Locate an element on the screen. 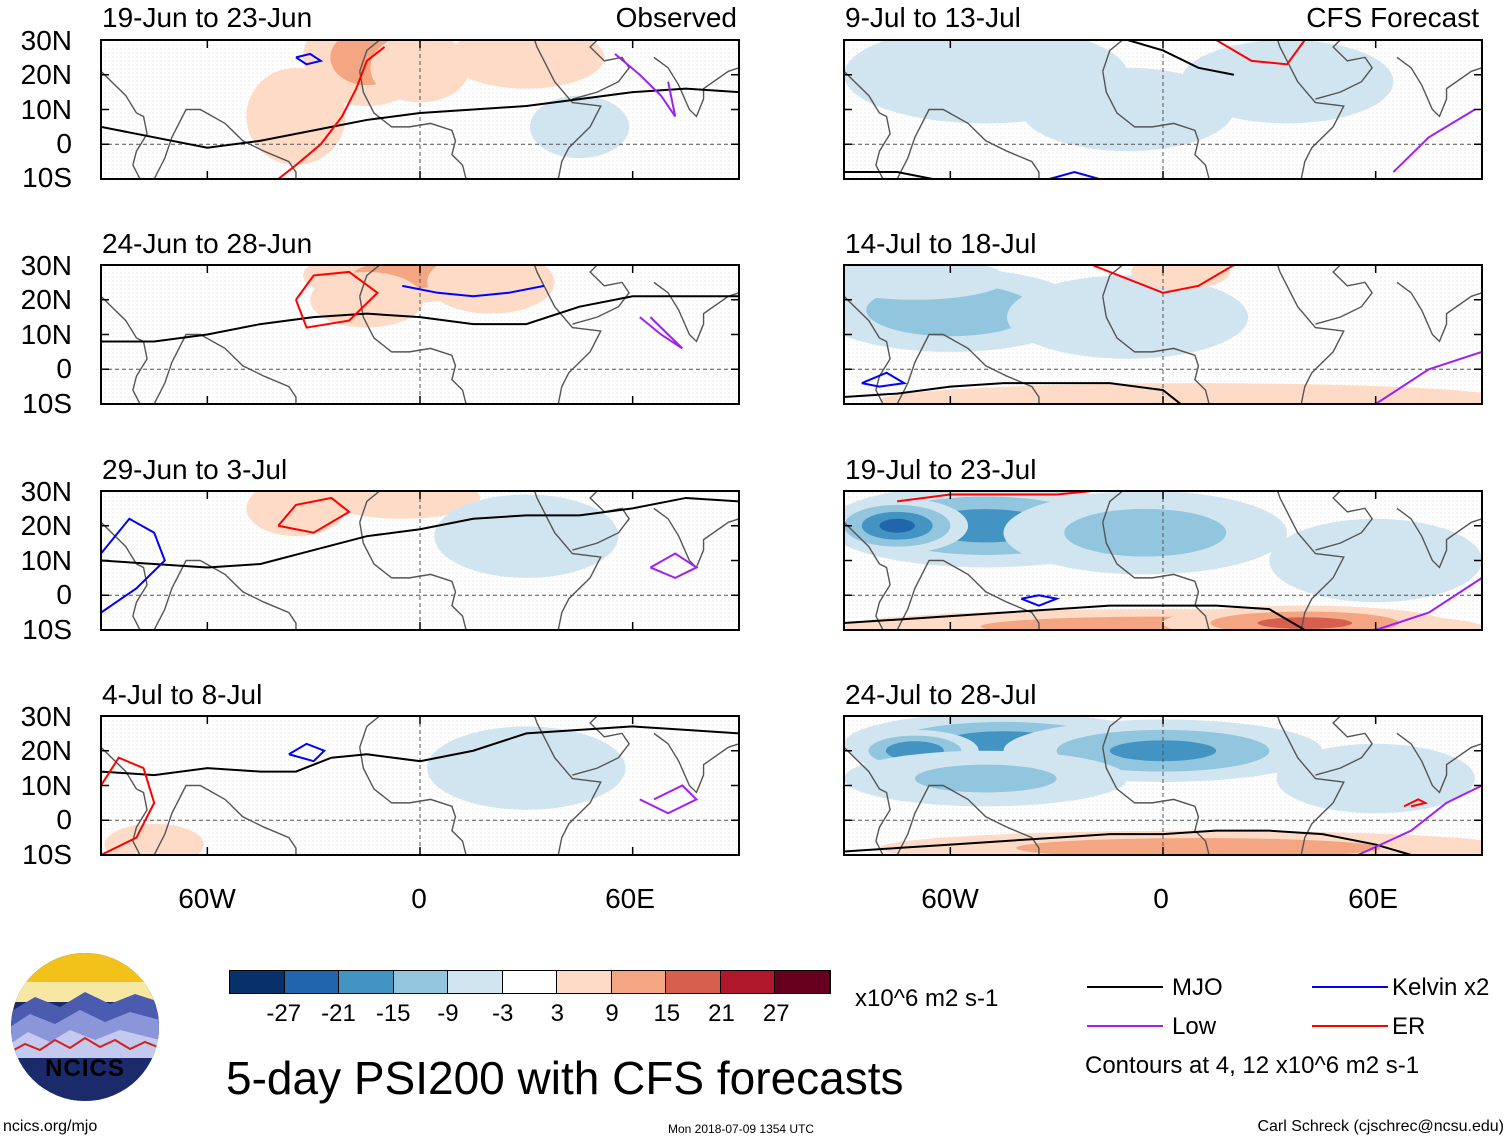 The image size is (1510, 1142). colorbar-tick-label: 9 is located at coordinates (612, 1013).